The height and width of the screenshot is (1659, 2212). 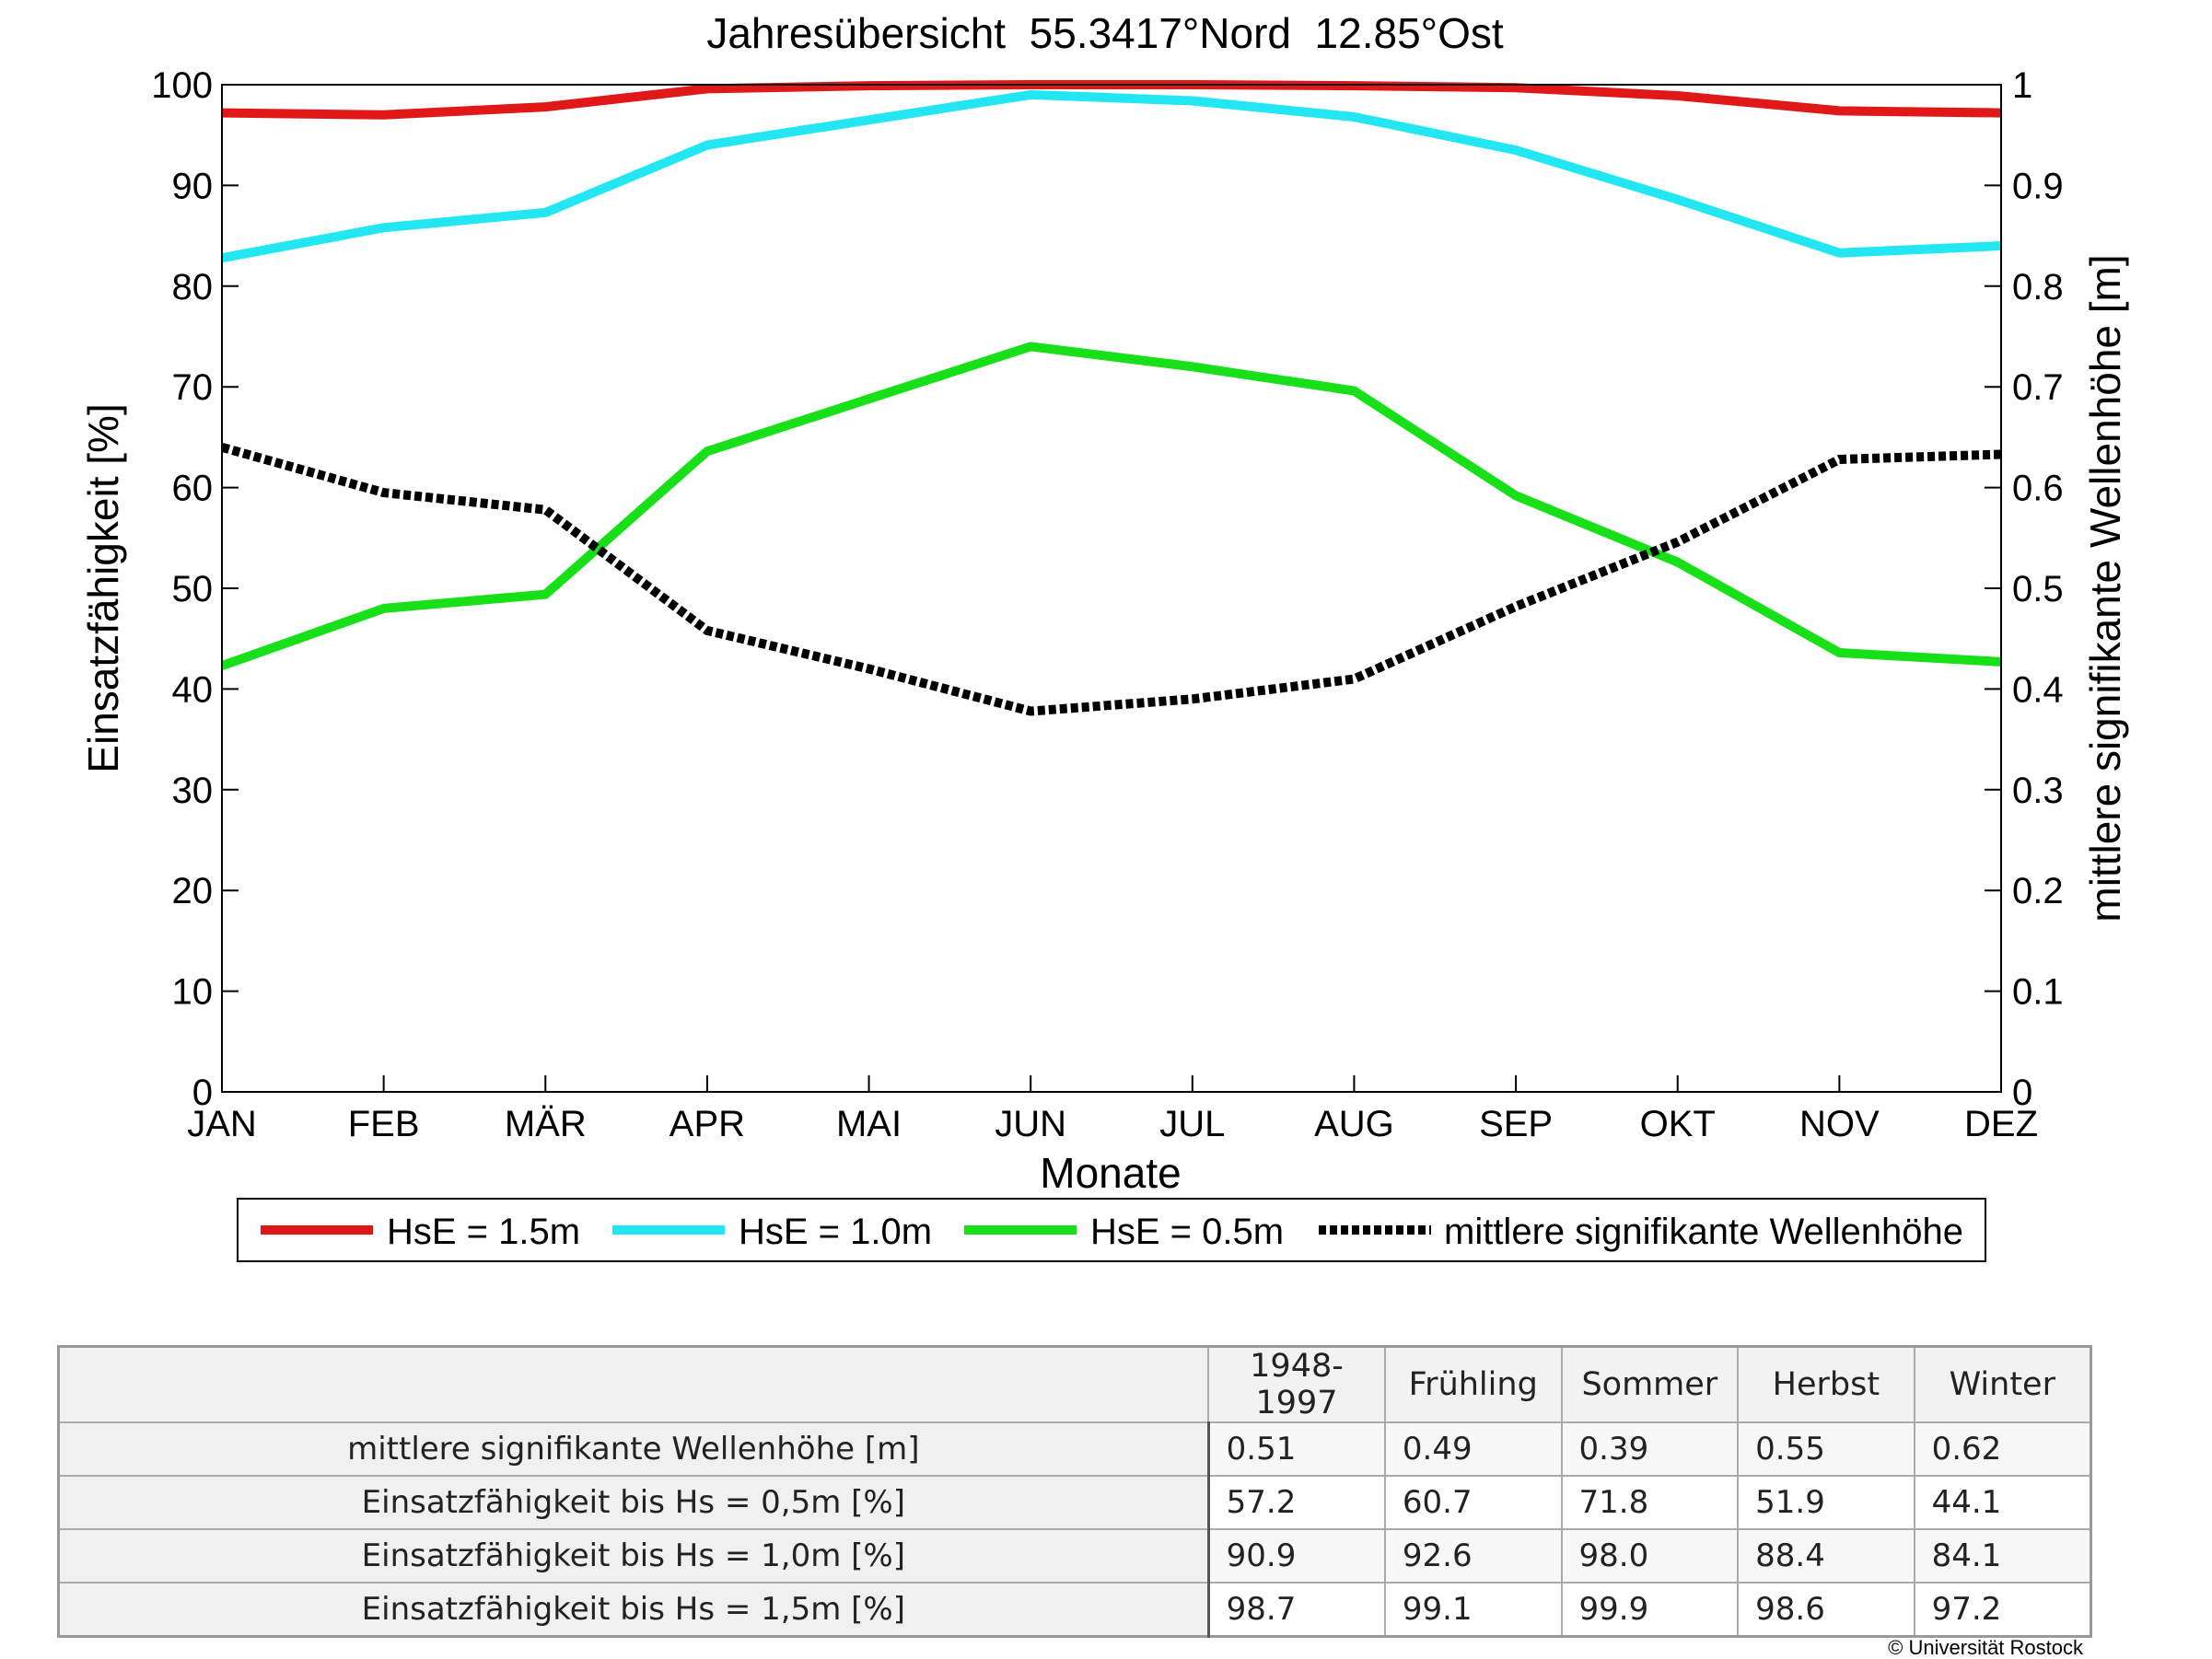 What do you see at coordinates (869, 1124) in the screenshot?
I see `x-tick-label: MAI` at bounding box center [869, 1124].